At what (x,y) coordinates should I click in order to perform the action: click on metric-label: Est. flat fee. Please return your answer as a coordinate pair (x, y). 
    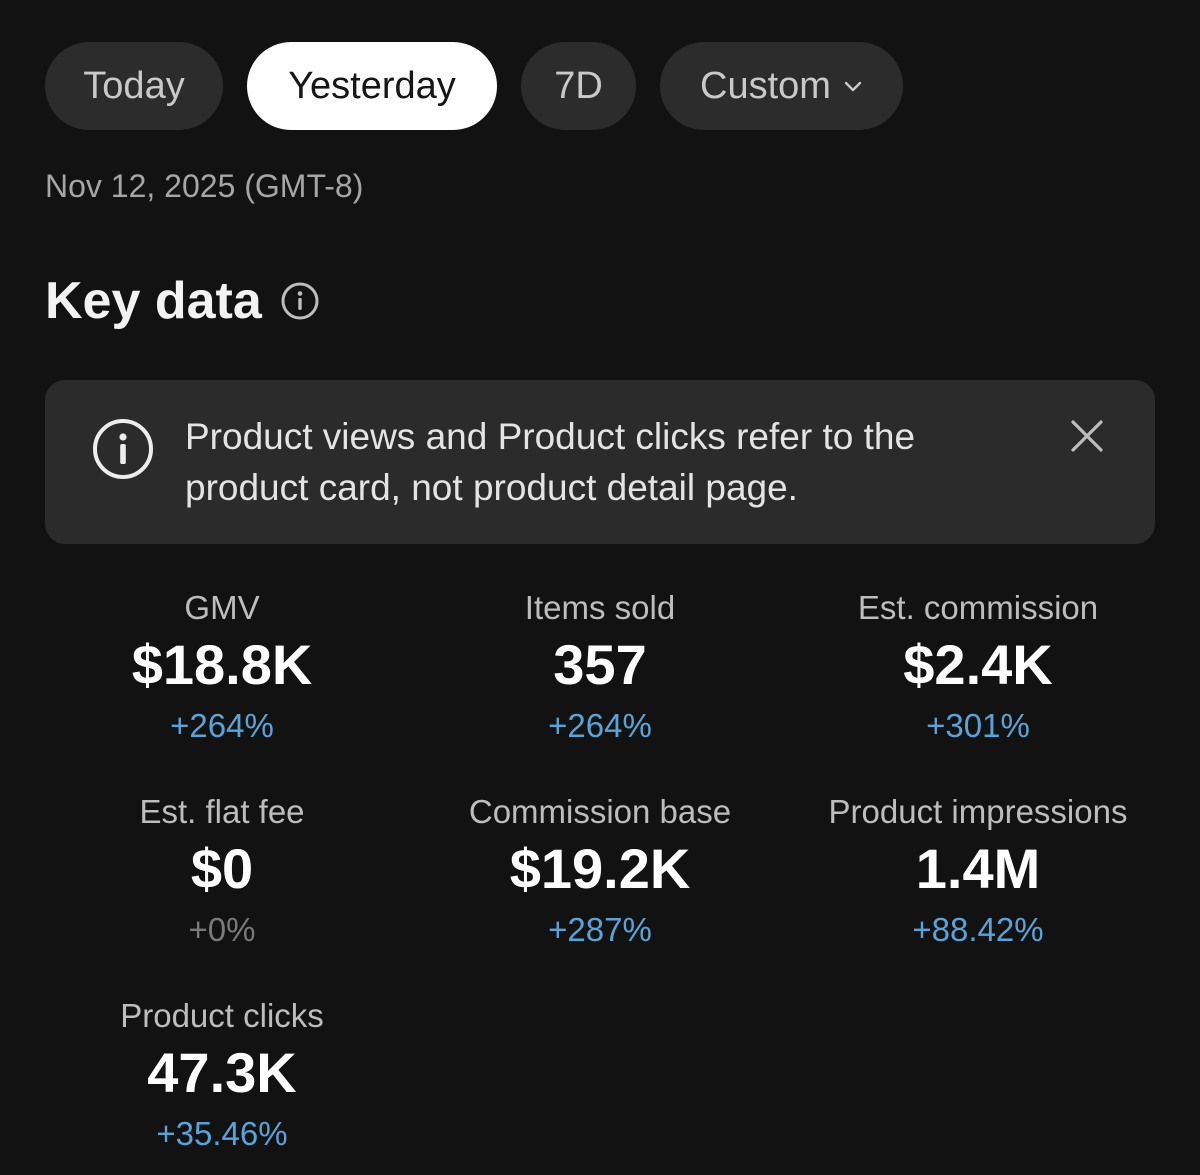
    Looking at the image, I should click on (222, 811).